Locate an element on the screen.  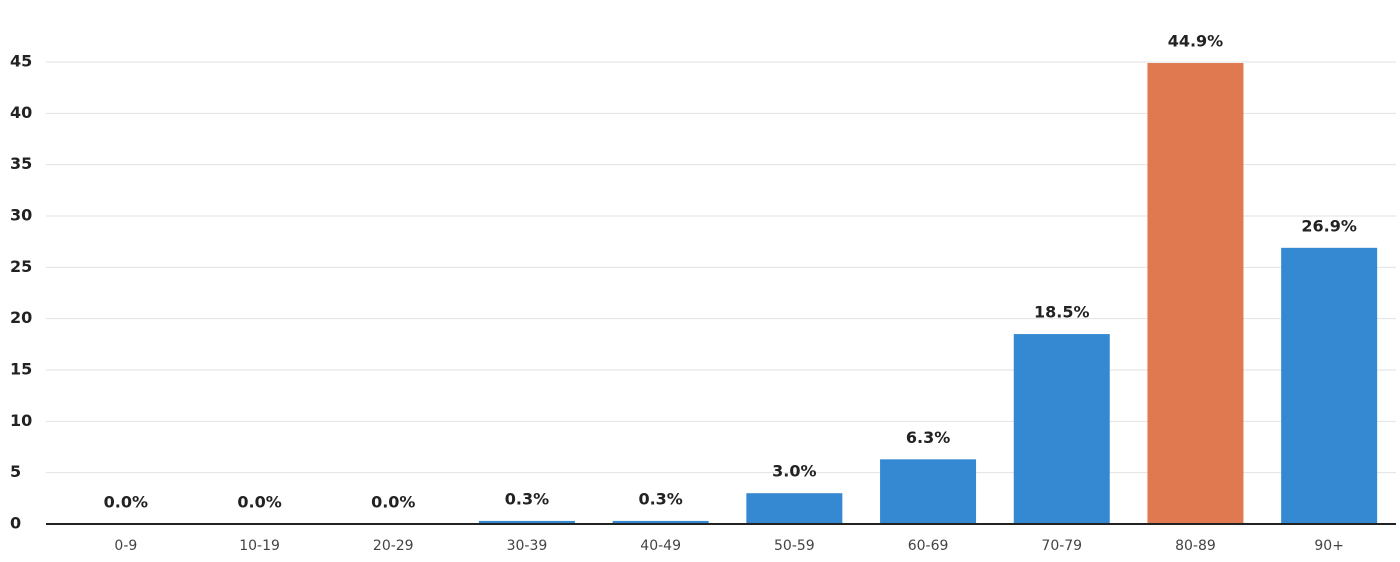
y-tick-label: 20 is located at coordinates (21, 317).